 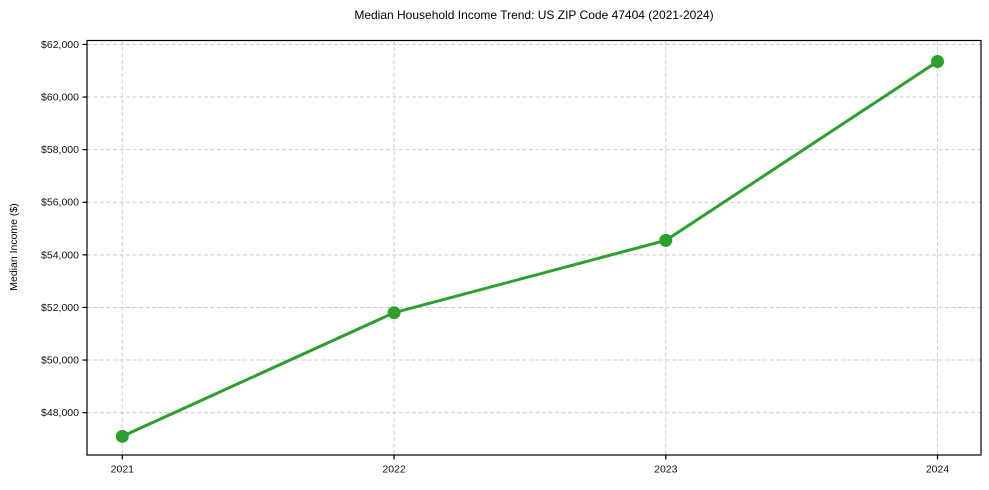 What do you see at coordinates (60, 413) in the screenshot?
I see `y-tick-label: $48,000` at bounding box center [60, 413].